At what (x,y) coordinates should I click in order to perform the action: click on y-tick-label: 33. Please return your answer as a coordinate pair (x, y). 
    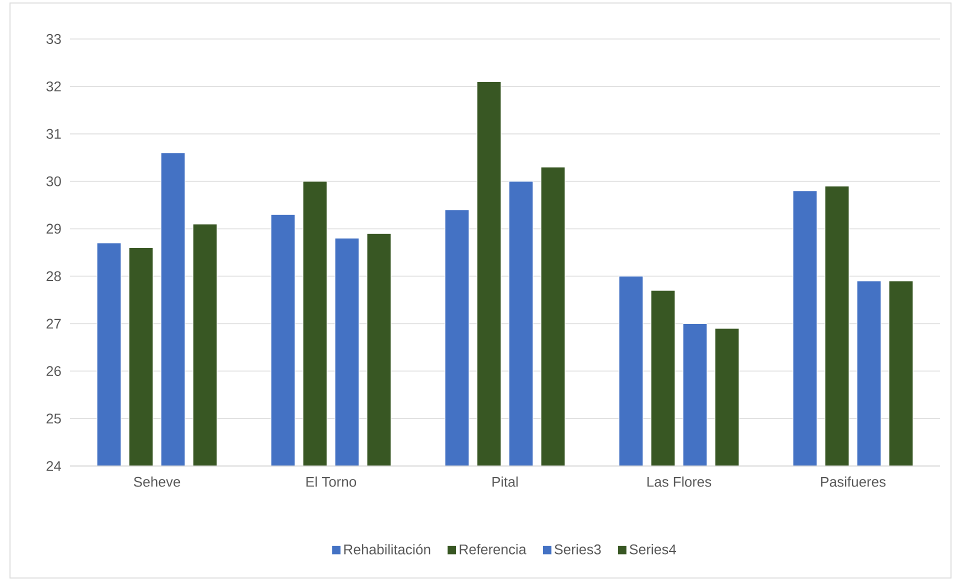
    Looking at the image, I should click on (53, 39).